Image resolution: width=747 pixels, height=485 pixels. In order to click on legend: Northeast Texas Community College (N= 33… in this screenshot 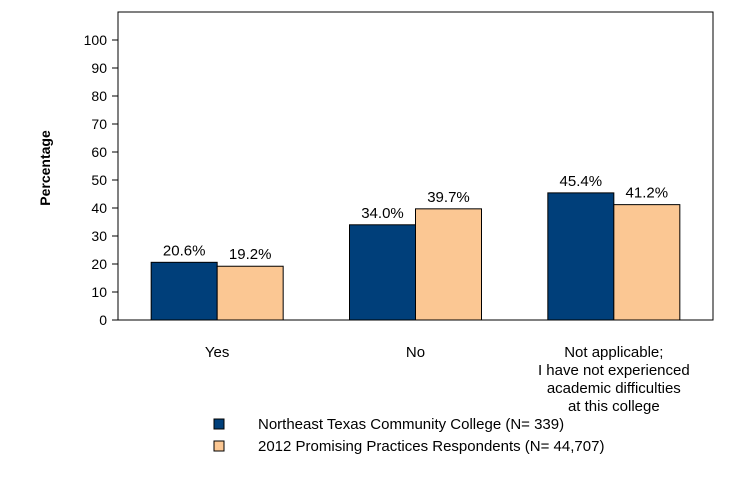, I will do `click(408, 435)`.